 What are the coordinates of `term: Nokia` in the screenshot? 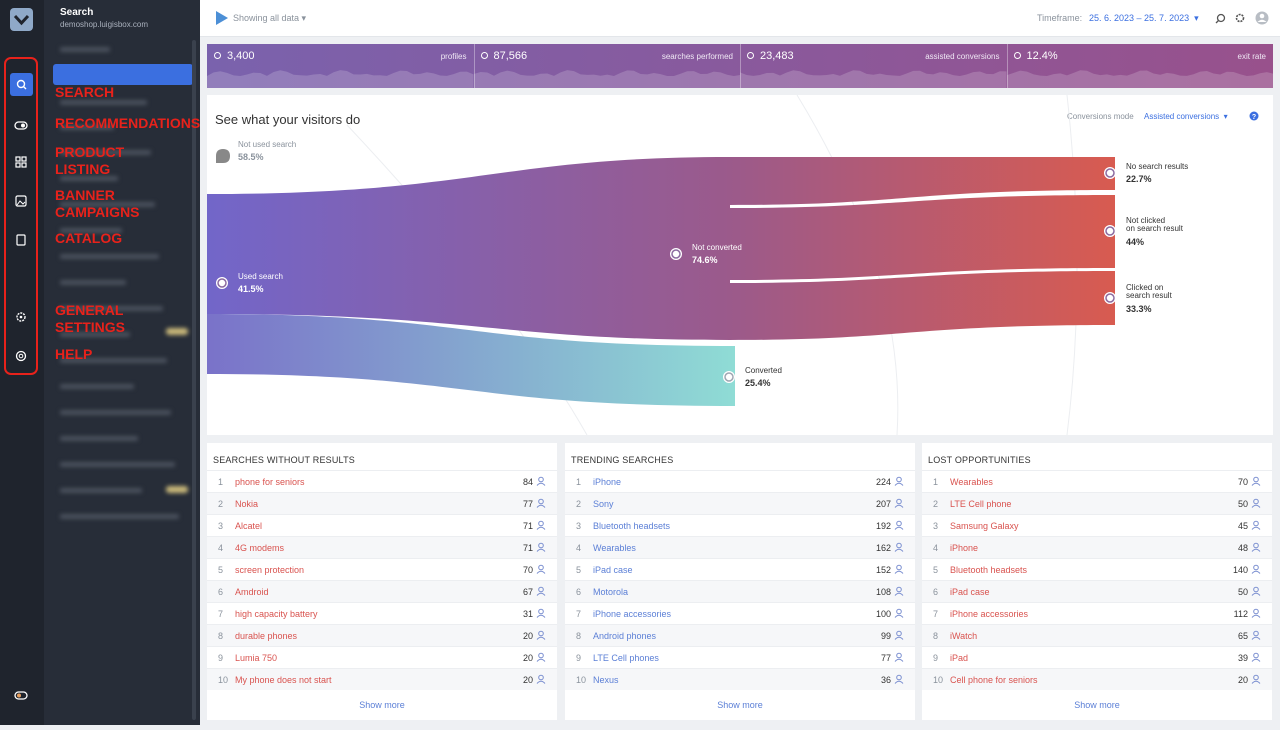 It's located at (247, 504).